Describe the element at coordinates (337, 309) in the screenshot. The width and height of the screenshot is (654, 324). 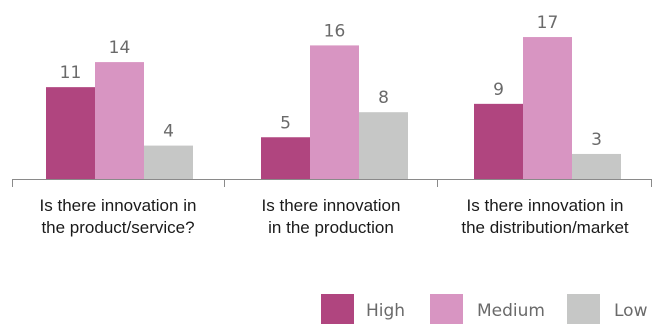
I see `legend-swatch-high` at that location.